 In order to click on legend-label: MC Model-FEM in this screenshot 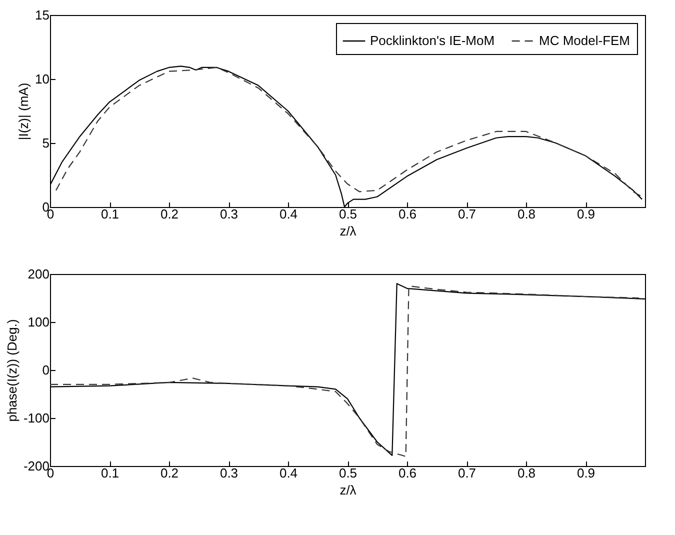, I will do `click(584, 40)`.